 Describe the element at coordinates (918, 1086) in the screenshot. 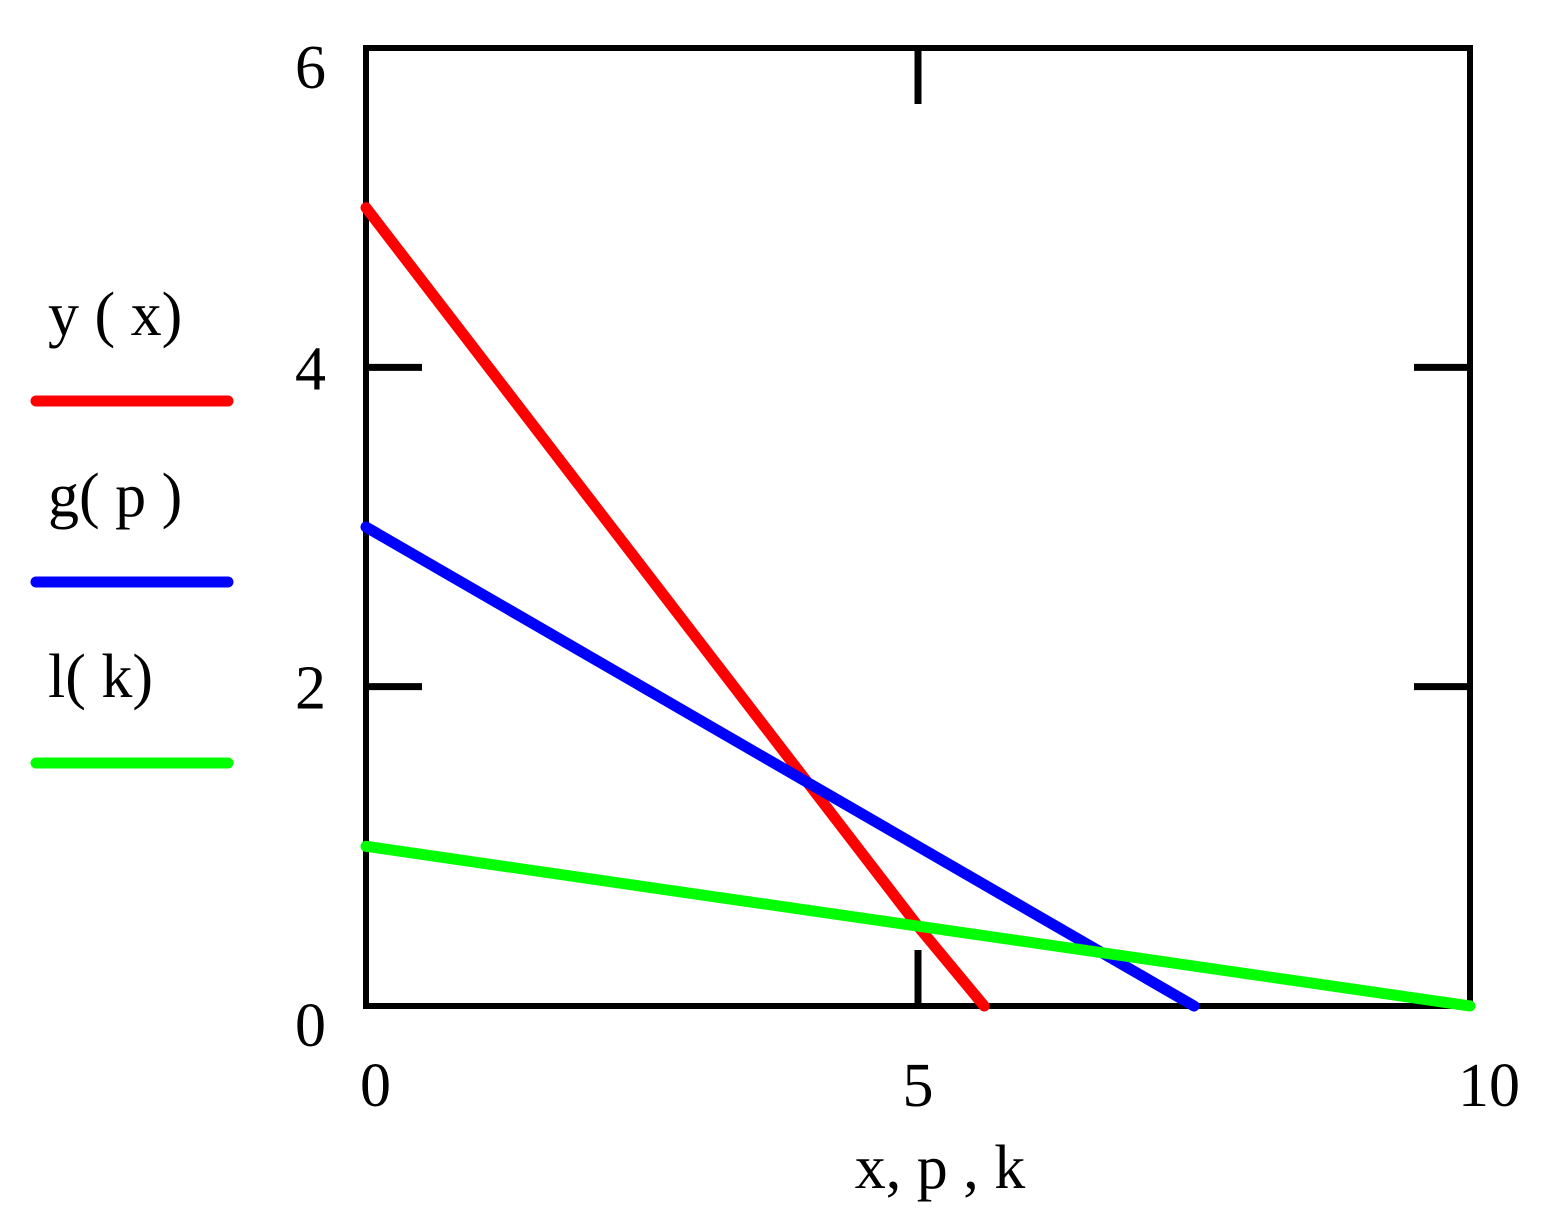

I see `x-tick-label: 5` at that location.